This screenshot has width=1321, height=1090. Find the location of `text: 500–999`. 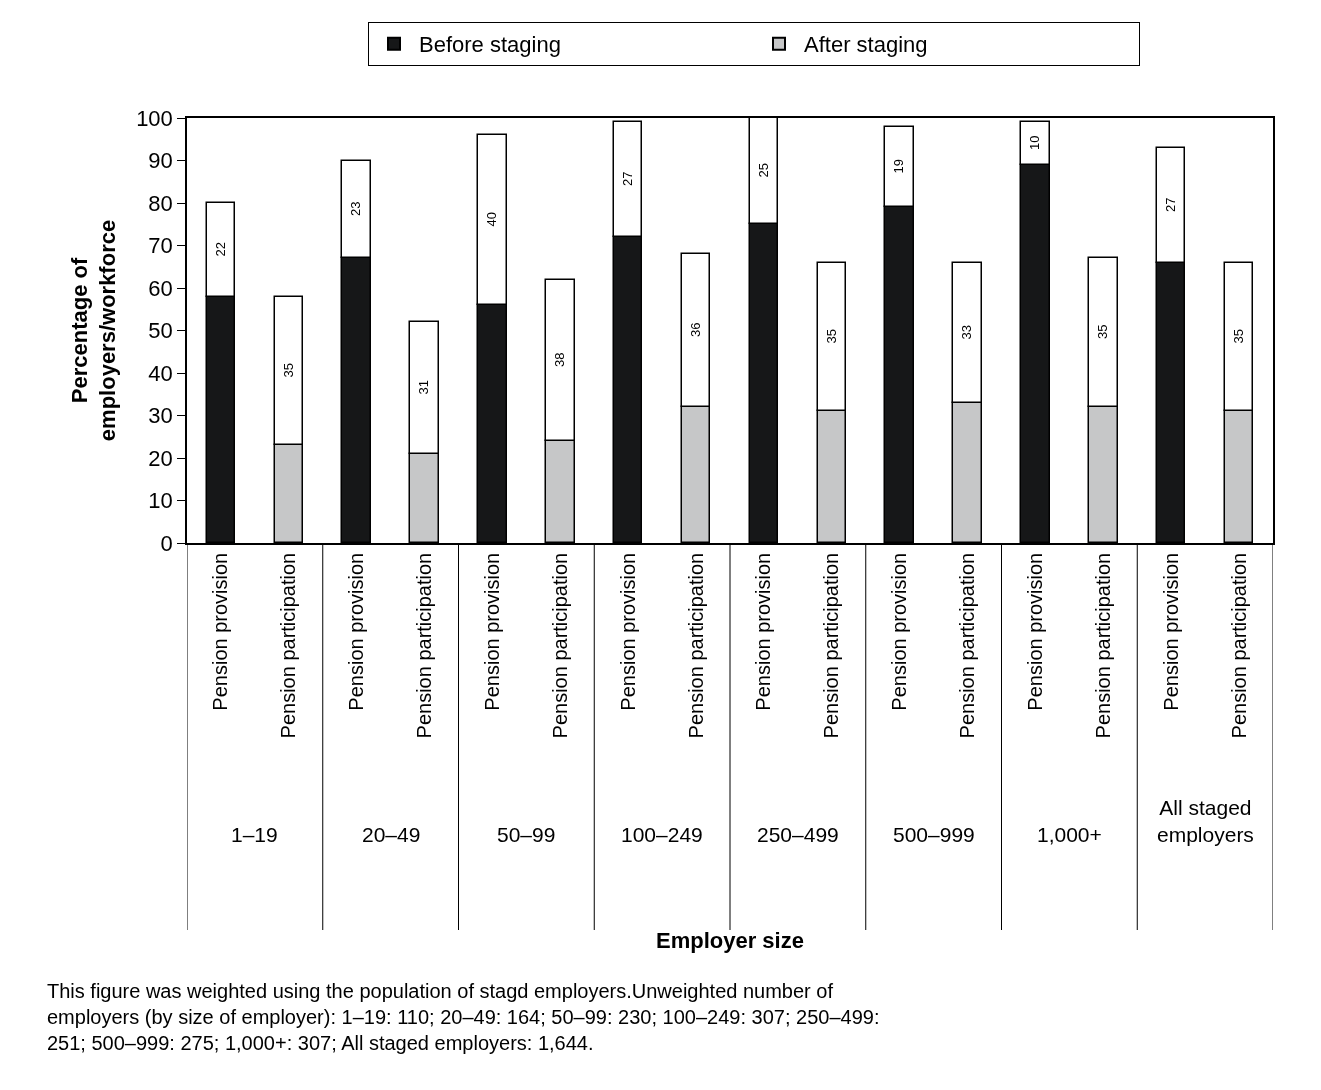

text: 500–999 is located at coordinates (934, 834).